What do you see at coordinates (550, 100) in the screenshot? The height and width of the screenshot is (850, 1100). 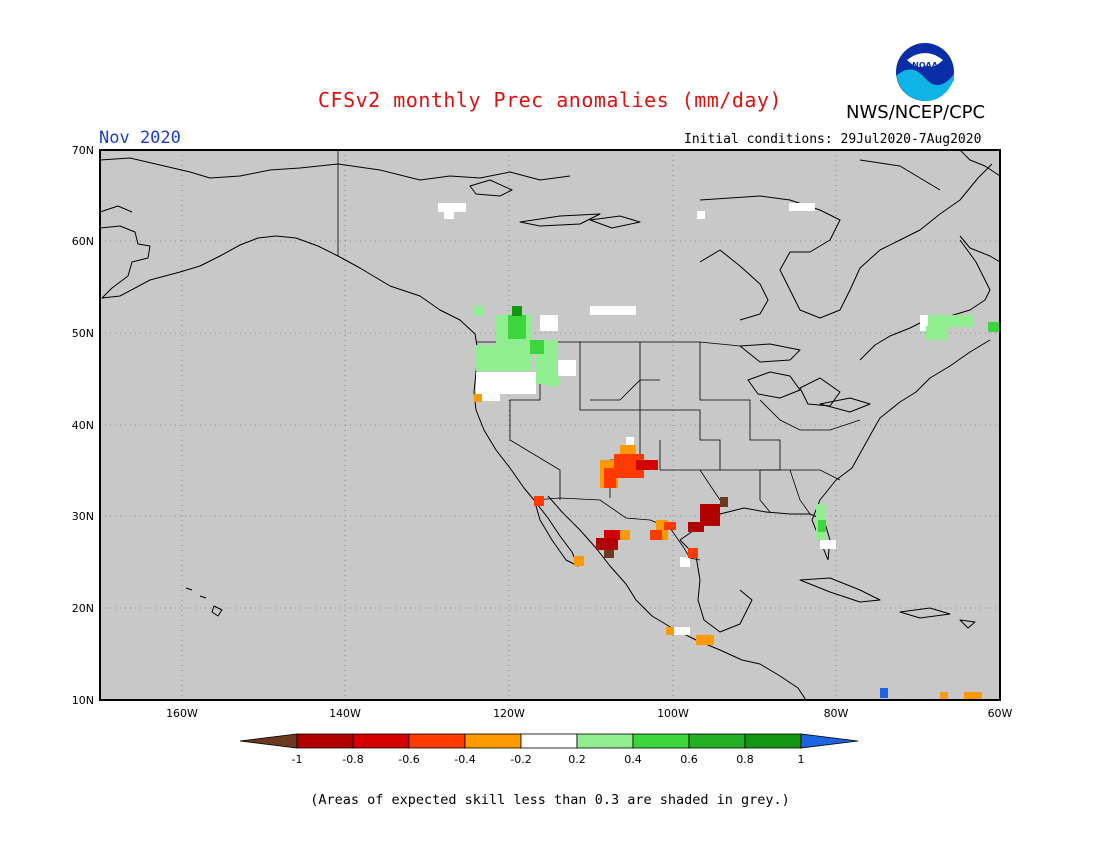 I see `map-title: CFSv2 monthly Prec anomalies (mm/day)` at bounding box center [550, 100].